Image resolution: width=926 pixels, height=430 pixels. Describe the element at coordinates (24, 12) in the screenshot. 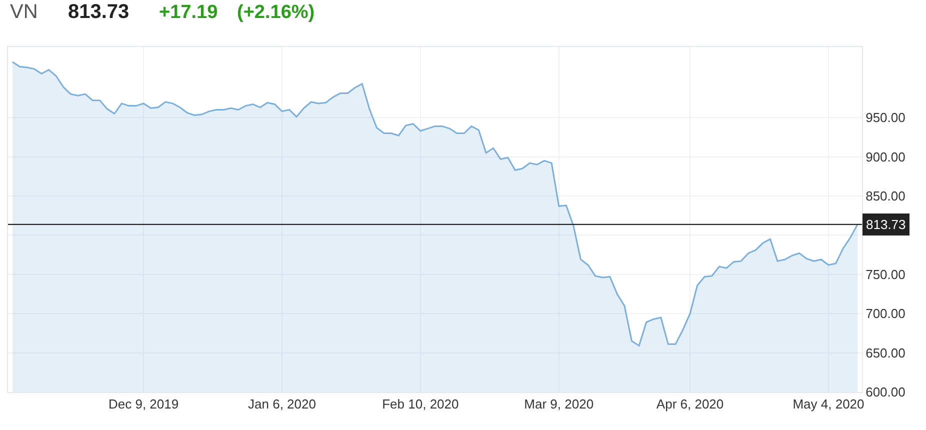

I see `chart-title: VN` at that location.